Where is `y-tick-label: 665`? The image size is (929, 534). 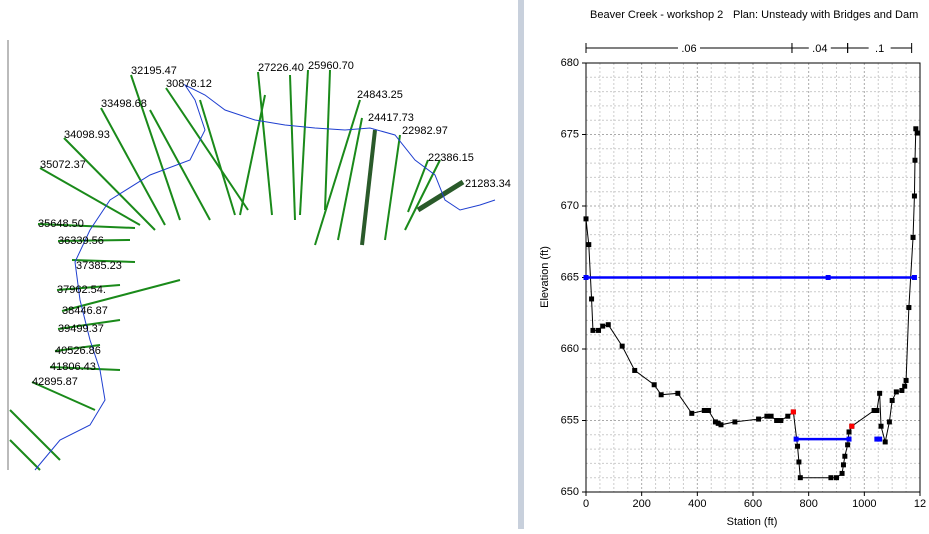
y-tick-label: 665 is located at coordinates (570, 277).